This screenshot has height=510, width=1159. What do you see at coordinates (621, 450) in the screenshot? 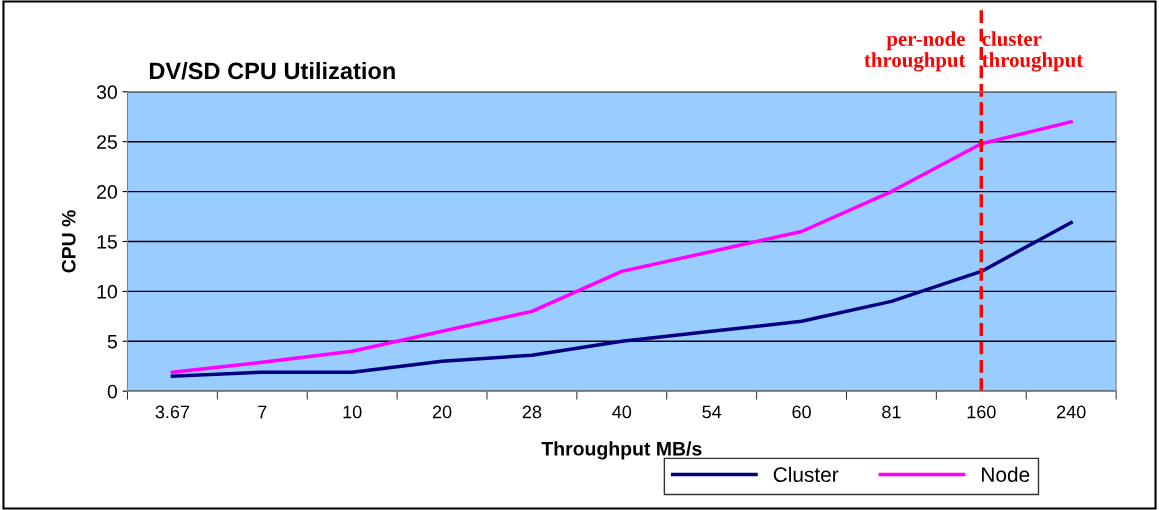
I see `x-axis-title: Throughput MB/s` at bounding box center [621, 450].